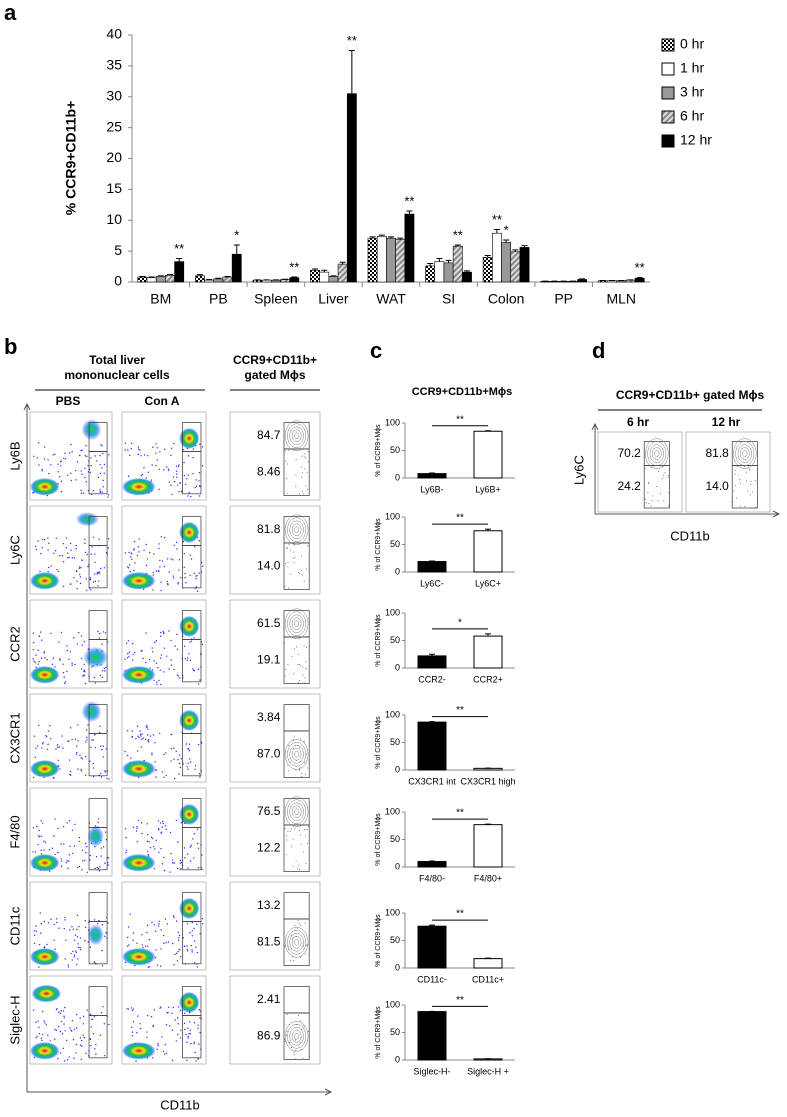 The image size is (787, 1117). What do you see at coordinates (462, 392) in the screenshot?
I see `chart-title: CCR9+CD11b+Mϕs` at bounding box center [462, 392].